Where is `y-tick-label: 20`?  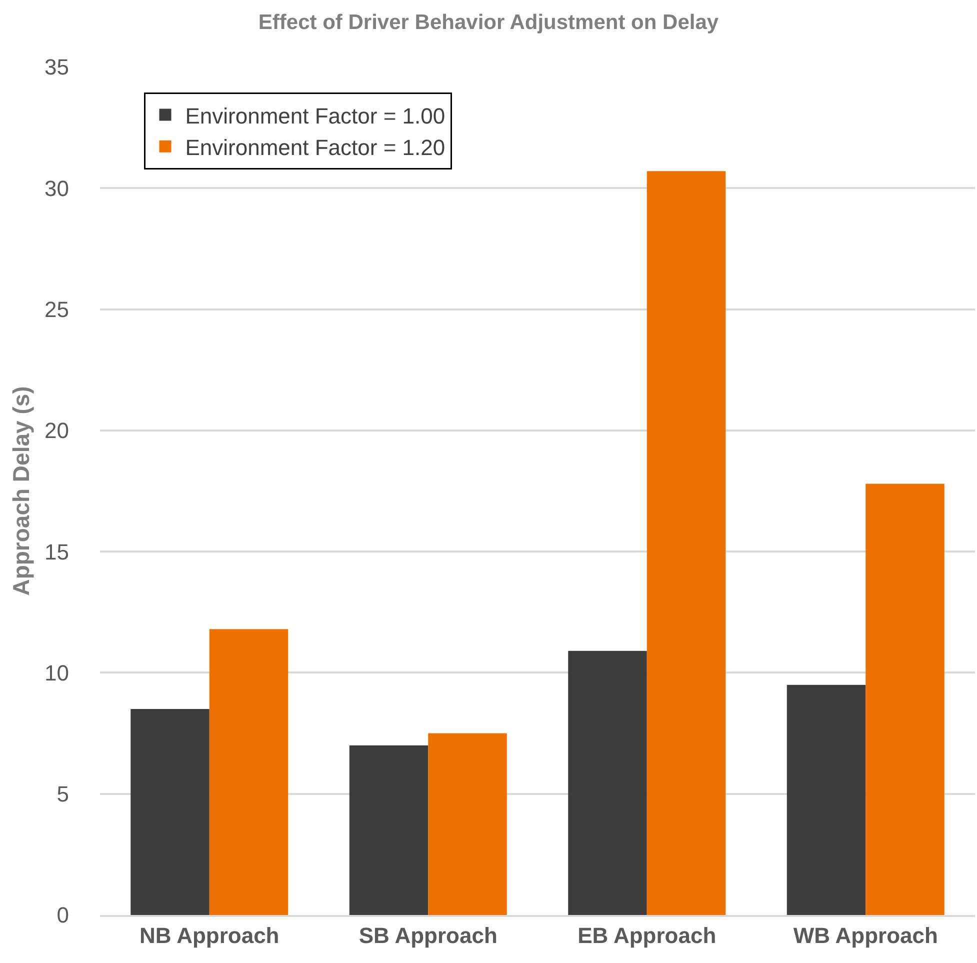 y-tick-label: 20 is located at coordinates (56, 431).